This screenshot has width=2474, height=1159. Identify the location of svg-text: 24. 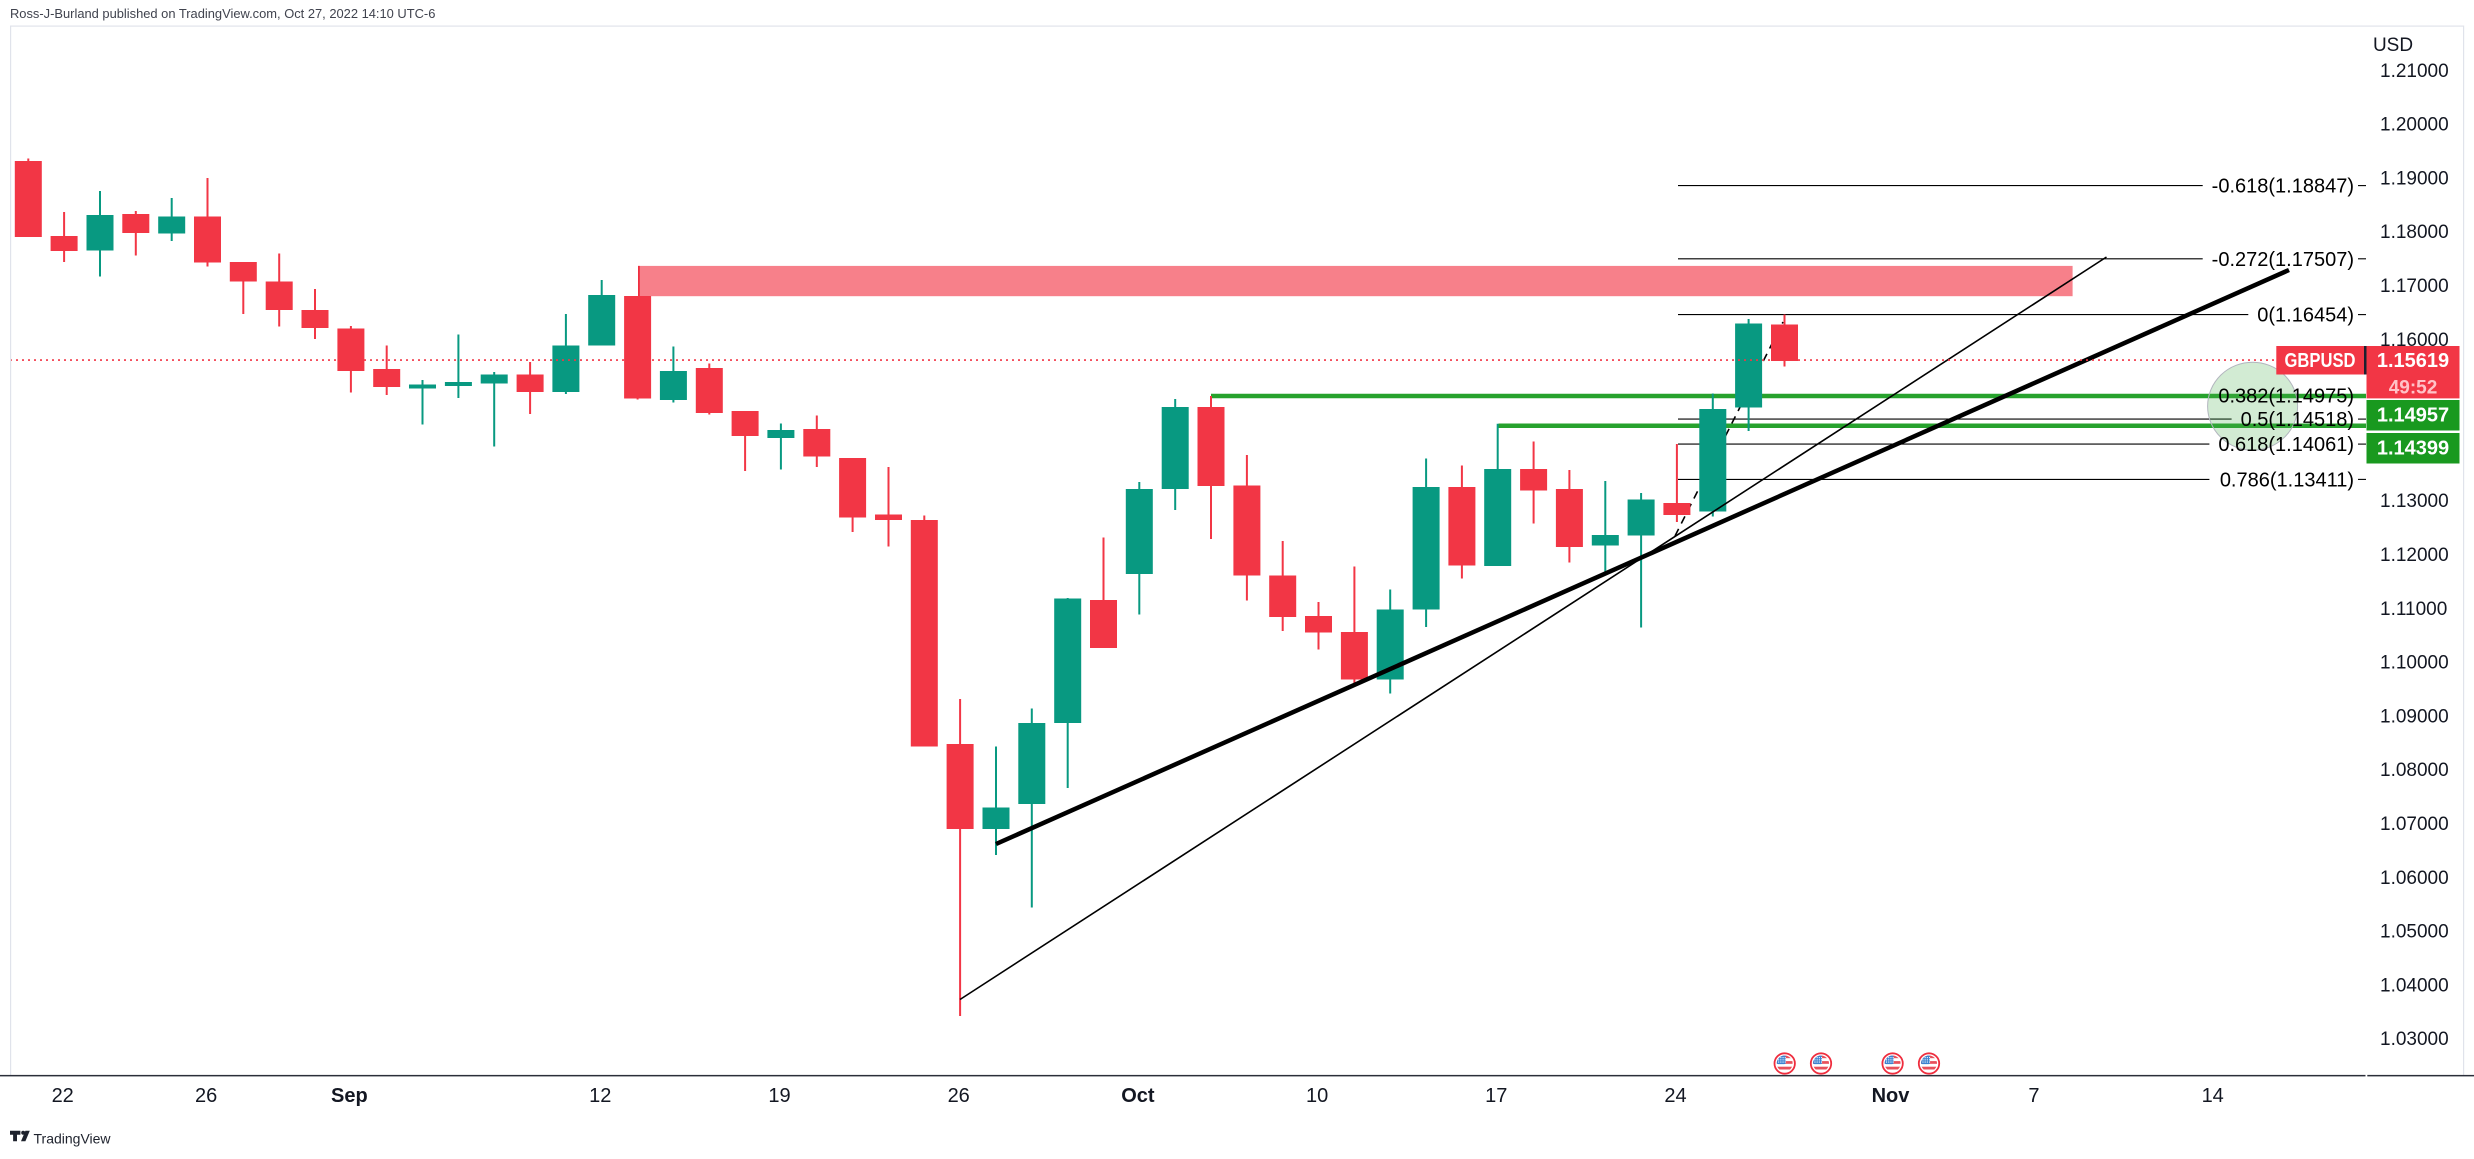
(1675, 1096).